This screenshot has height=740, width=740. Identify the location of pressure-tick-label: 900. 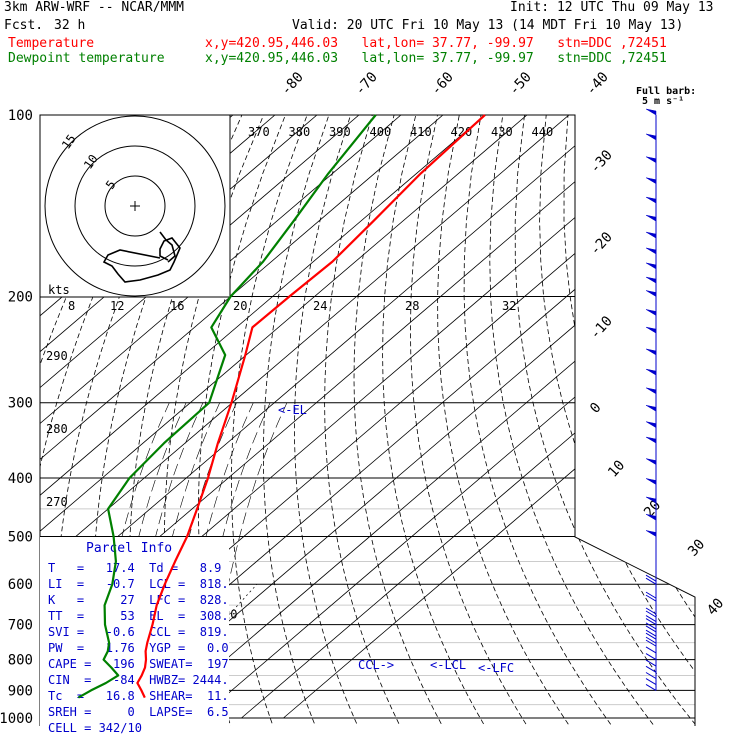
(20, 691).